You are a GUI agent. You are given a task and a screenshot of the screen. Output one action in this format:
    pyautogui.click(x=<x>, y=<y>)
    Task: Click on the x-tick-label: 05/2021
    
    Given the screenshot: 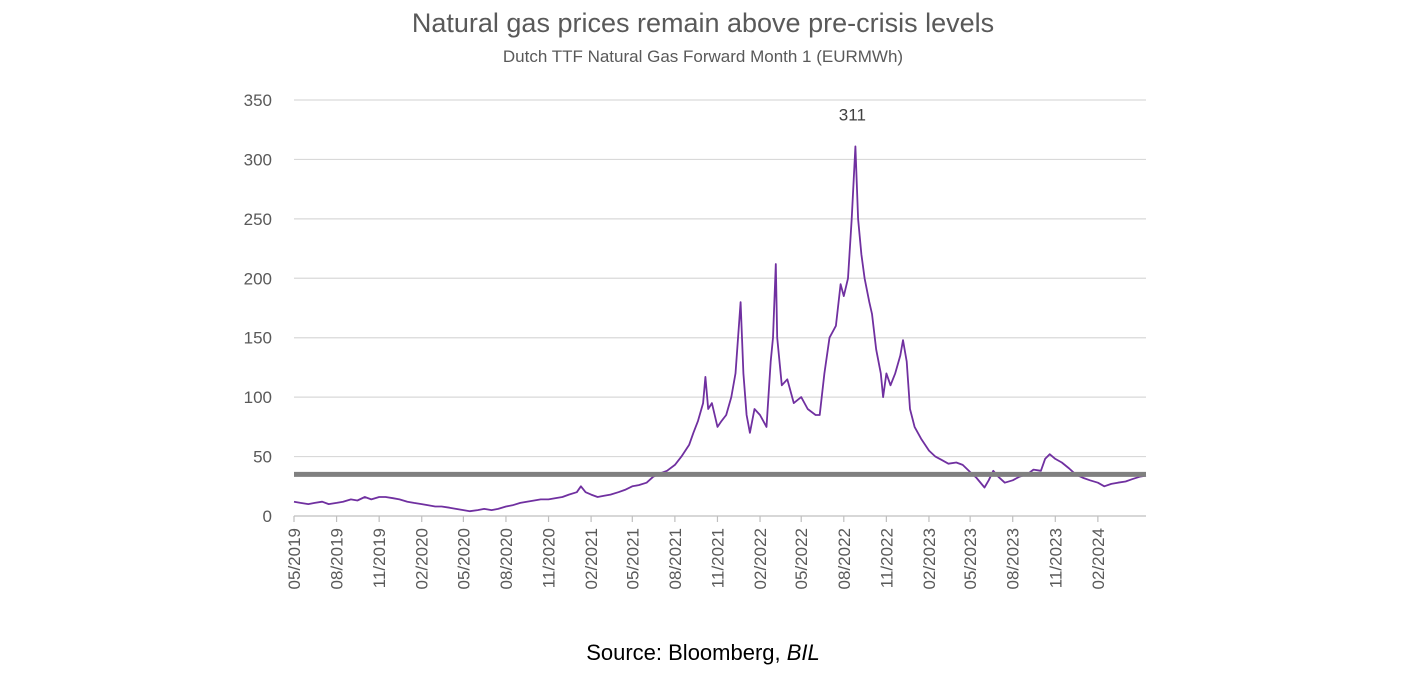 What is the action you would take?
    pyautogui.click(x=632, y=558)
    